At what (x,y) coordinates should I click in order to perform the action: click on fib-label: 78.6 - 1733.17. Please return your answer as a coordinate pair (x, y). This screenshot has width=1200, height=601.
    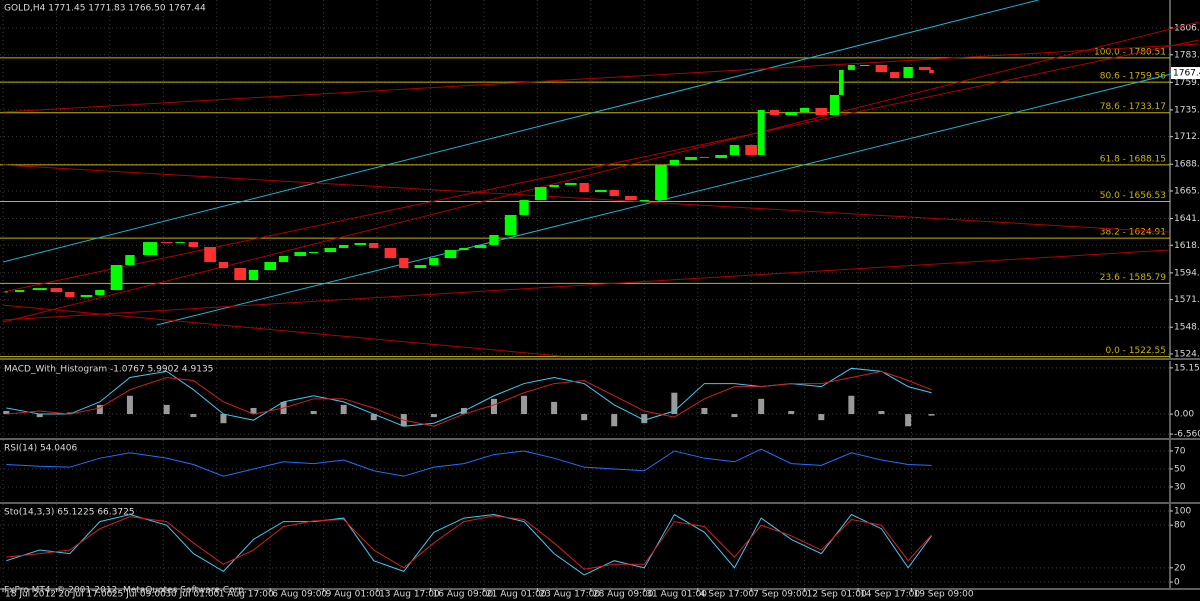
    Looking at the image, I should click on (1133, 107).